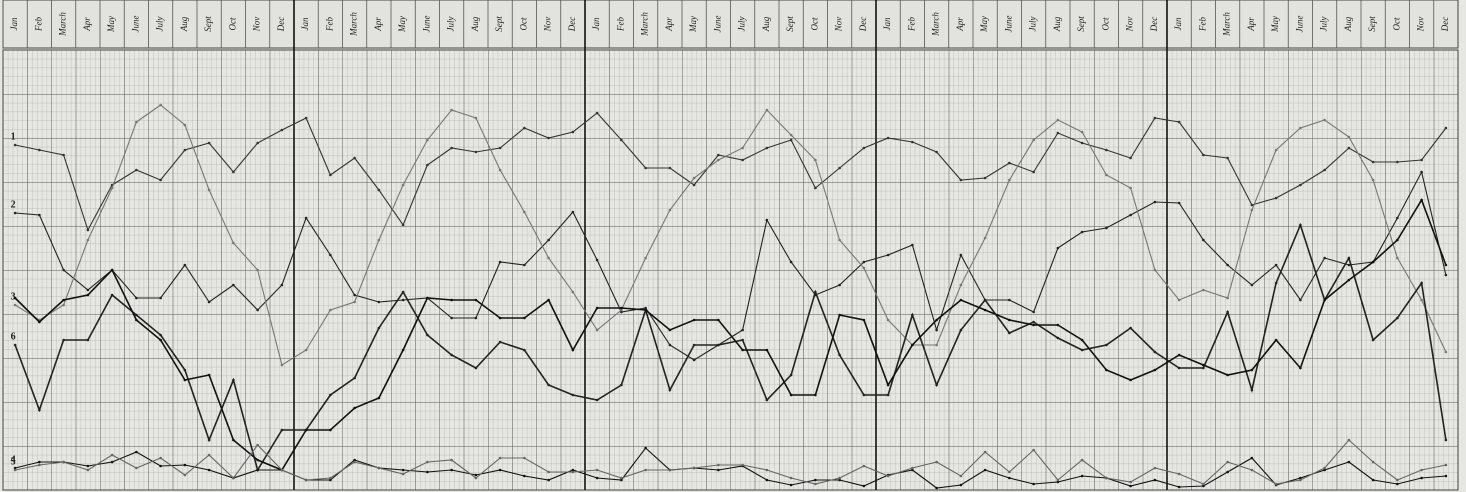 This screenshot has height=492, width=1466. What do you see at coordinates (1178, 23) in the screenshot?
I see `month-label: Jan` at bounding box center [1178, 23].